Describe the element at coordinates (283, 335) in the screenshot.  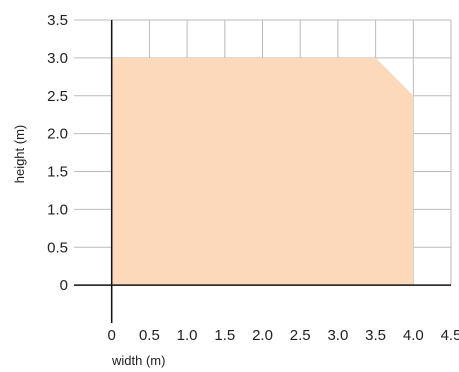
I see `x-tick-labels: 0 0.5 1.0 1.5 2.0 2.5 3.0 3.5 4.0 4.5` at that location.